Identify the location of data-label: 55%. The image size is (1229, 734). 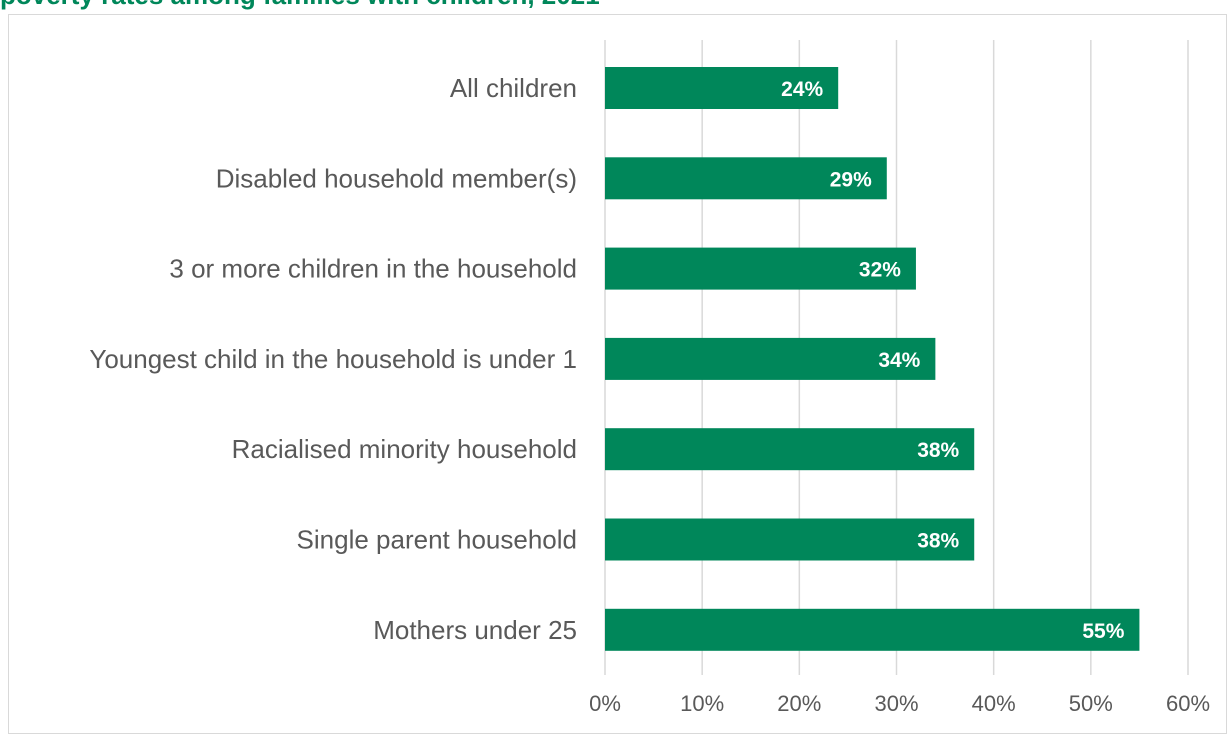
(1103, 631).